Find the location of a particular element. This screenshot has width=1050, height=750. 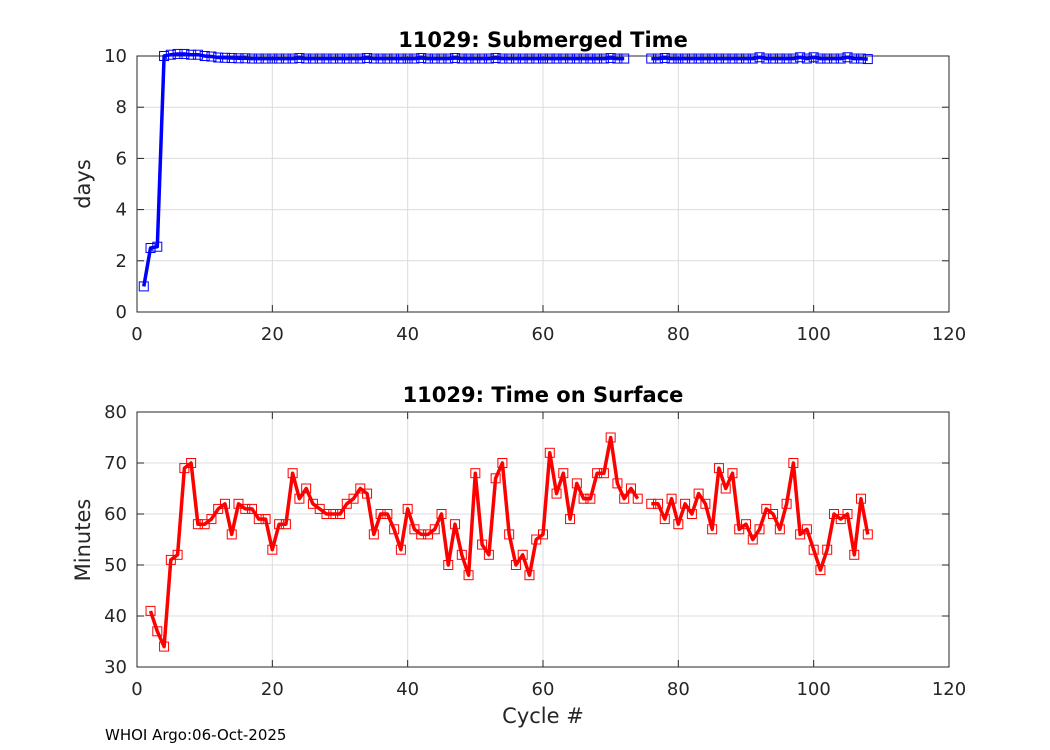

y-tick-label: 10 is located at coordinates (115, 56).